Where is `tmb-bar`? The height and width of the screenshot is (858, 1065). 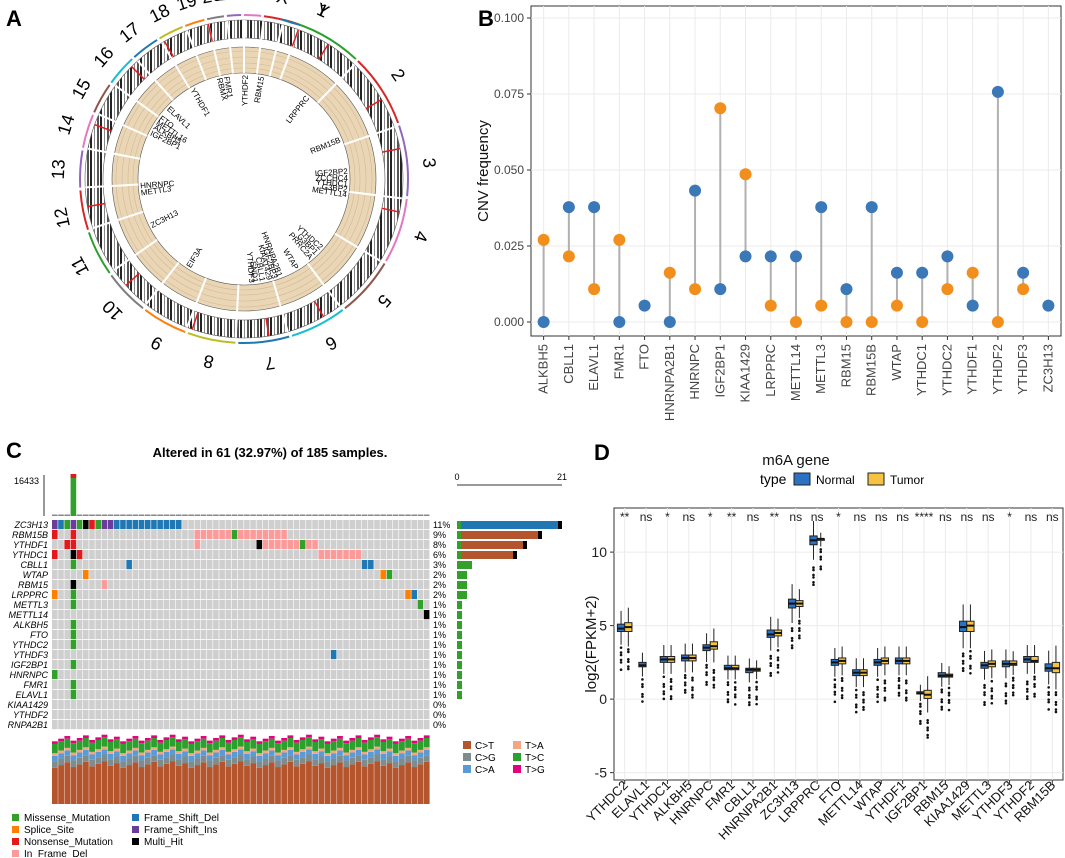 tmb-bar is located at coordinates (290, 515).